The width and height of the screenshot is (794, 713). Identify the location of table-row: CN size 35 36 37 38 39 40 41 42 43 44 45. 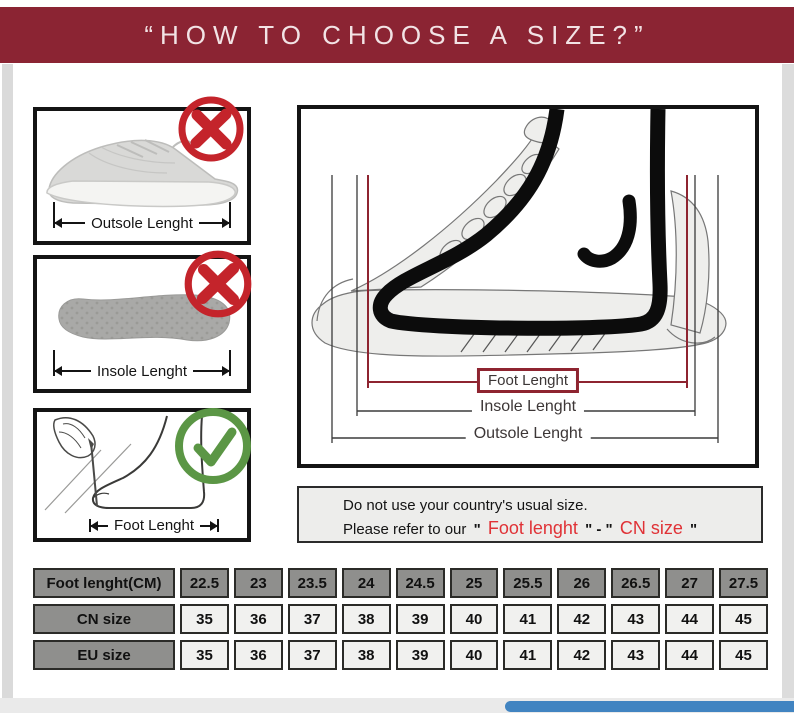
(400, 619).